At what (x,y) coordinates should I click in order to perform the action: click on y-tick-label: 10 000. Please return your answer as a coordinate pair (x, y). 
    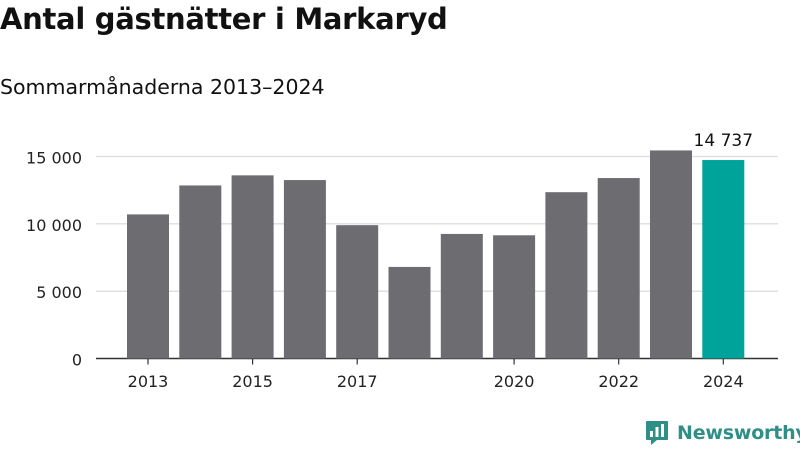
    Looking at the image, I should click on (54, 225).